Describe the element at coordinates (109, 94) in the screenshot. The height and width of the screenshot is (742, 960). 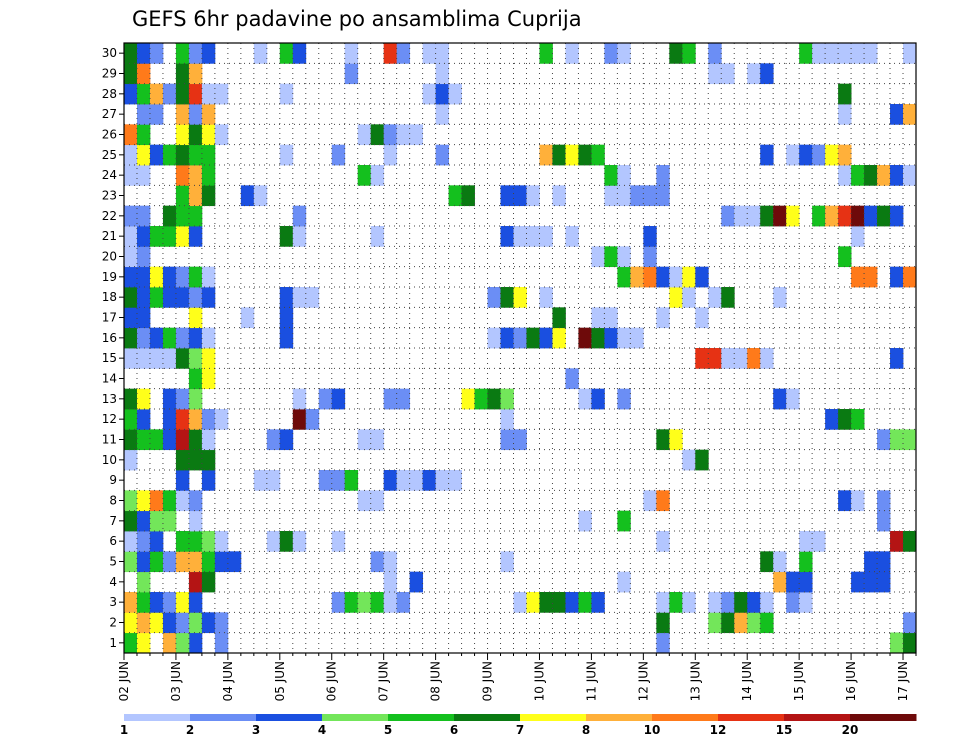
I see `y-tick-label: 28` at that location.